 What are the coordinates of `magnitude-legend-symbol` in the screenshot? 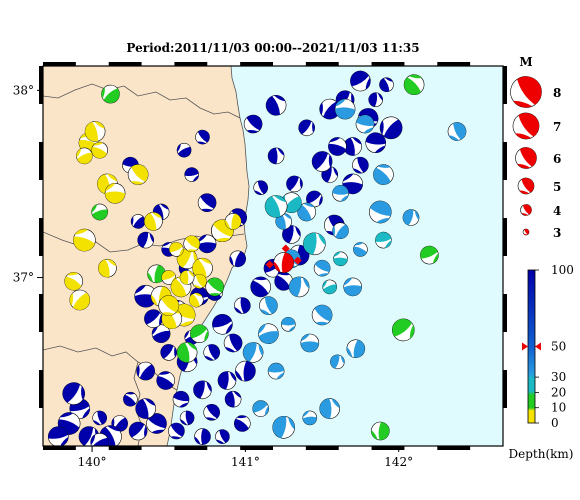 It's located at (526, 232).